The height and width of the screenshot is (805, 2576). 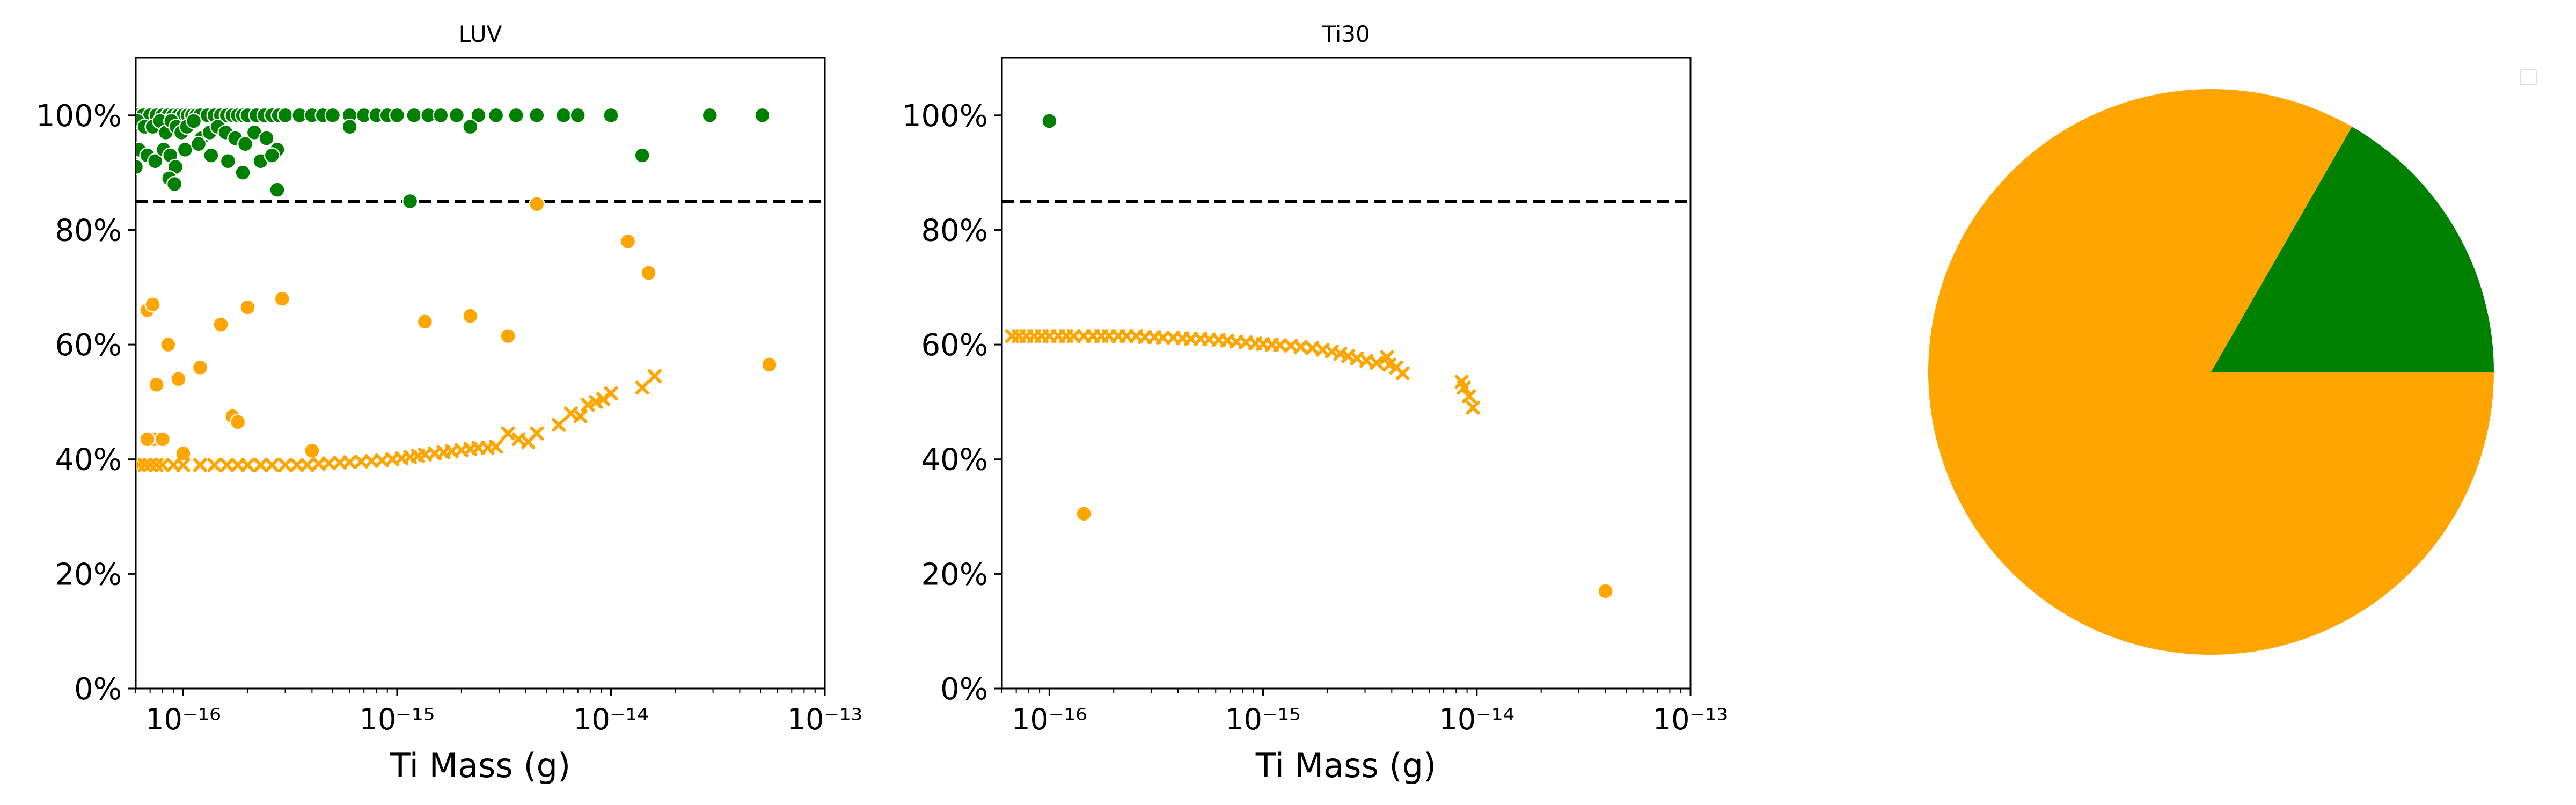 I want to click on pie-slice, so click(x=2352, y=249).